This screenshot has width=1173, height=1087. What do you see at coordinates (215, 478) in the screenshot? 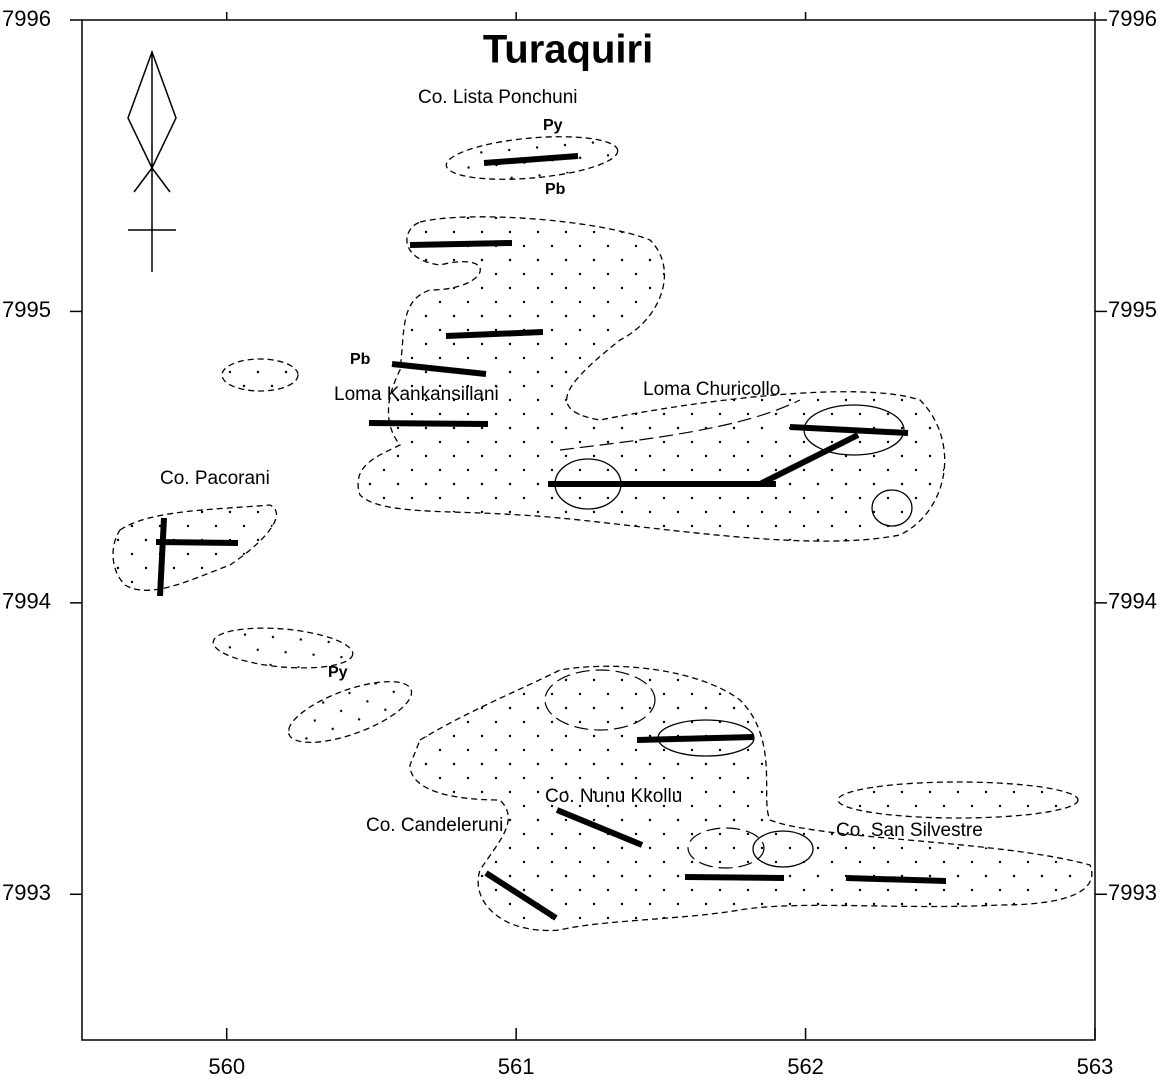
I see `place-label: Co. Pacorani` at bounding box center [215, 478].